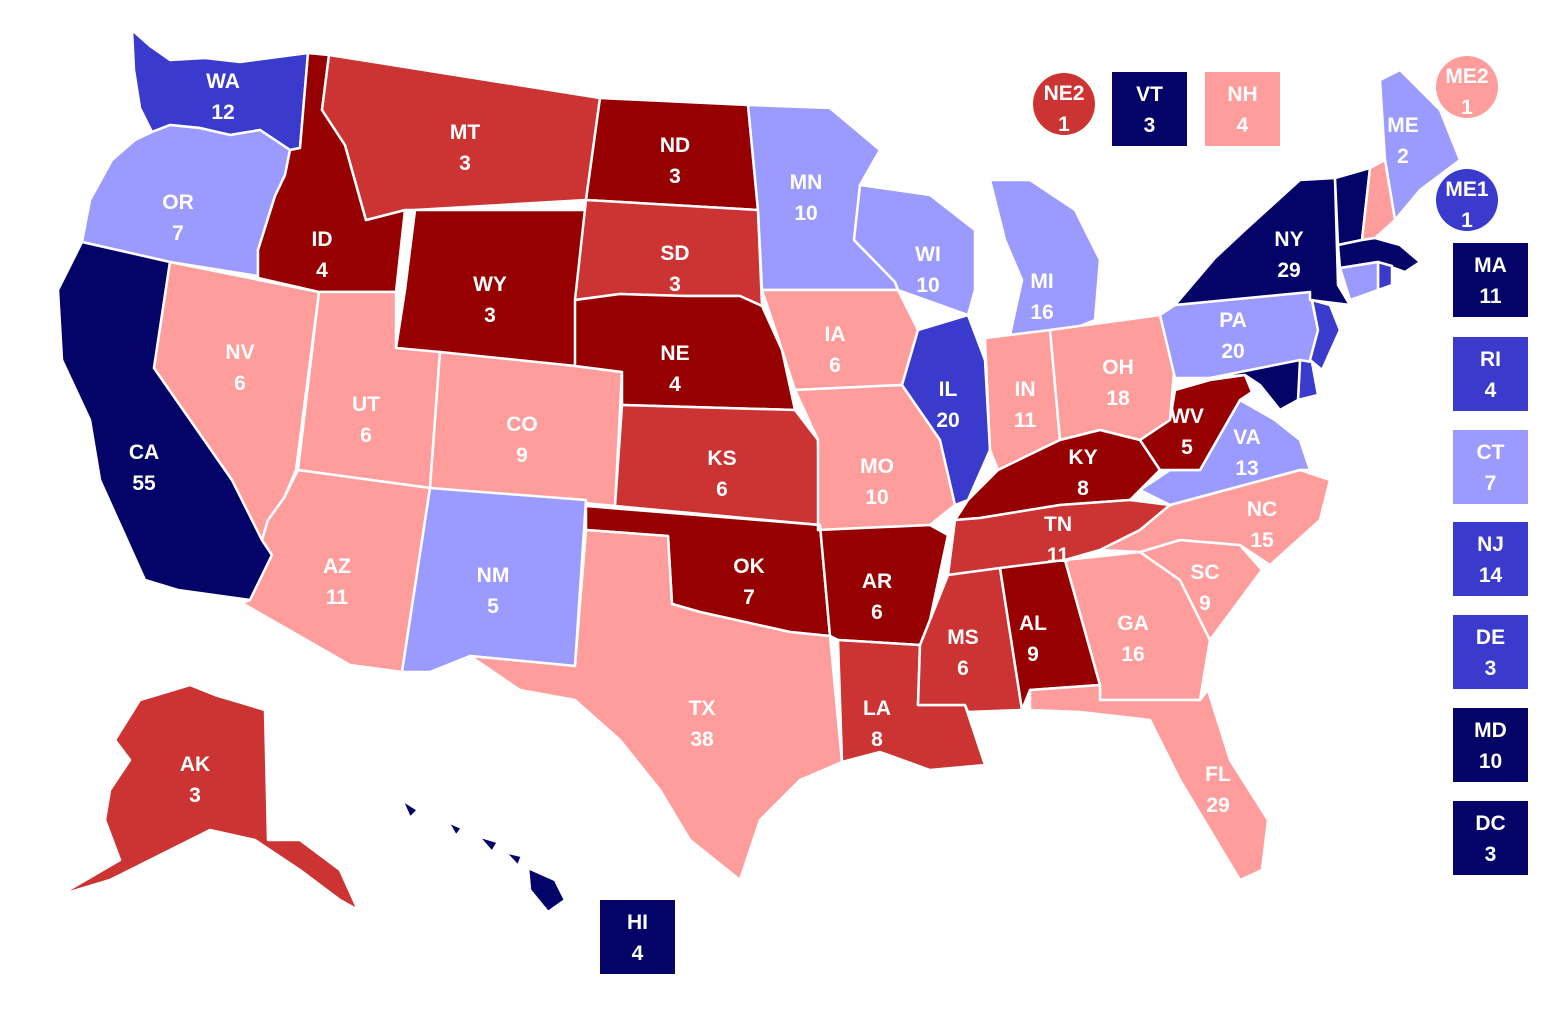  I want to click on state-label-ca-ev: 55, so click(144, 483).